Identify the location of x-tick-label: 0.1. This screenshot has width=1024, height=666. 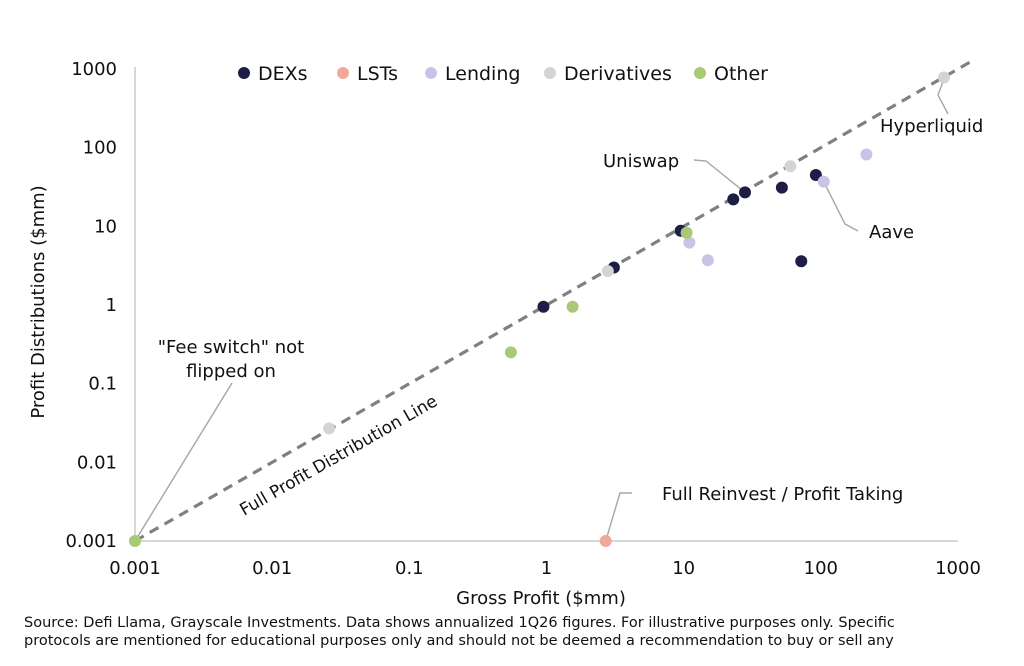
(409, 568).